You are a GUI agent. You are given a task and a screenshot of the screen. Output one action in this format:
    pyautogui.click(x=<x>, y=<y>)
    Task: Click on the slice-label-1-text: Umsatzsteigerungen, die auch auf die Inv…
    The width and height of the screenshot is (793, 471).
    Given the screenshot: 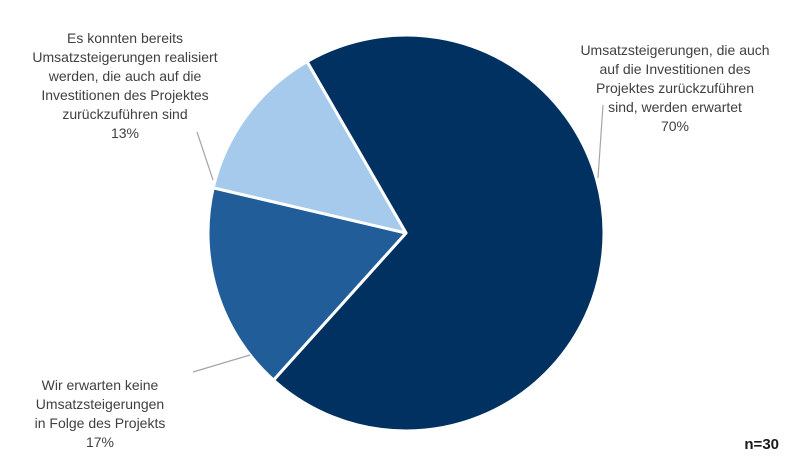 What is the action you would take?
    pyautogui.click(x=675, y=78)
    